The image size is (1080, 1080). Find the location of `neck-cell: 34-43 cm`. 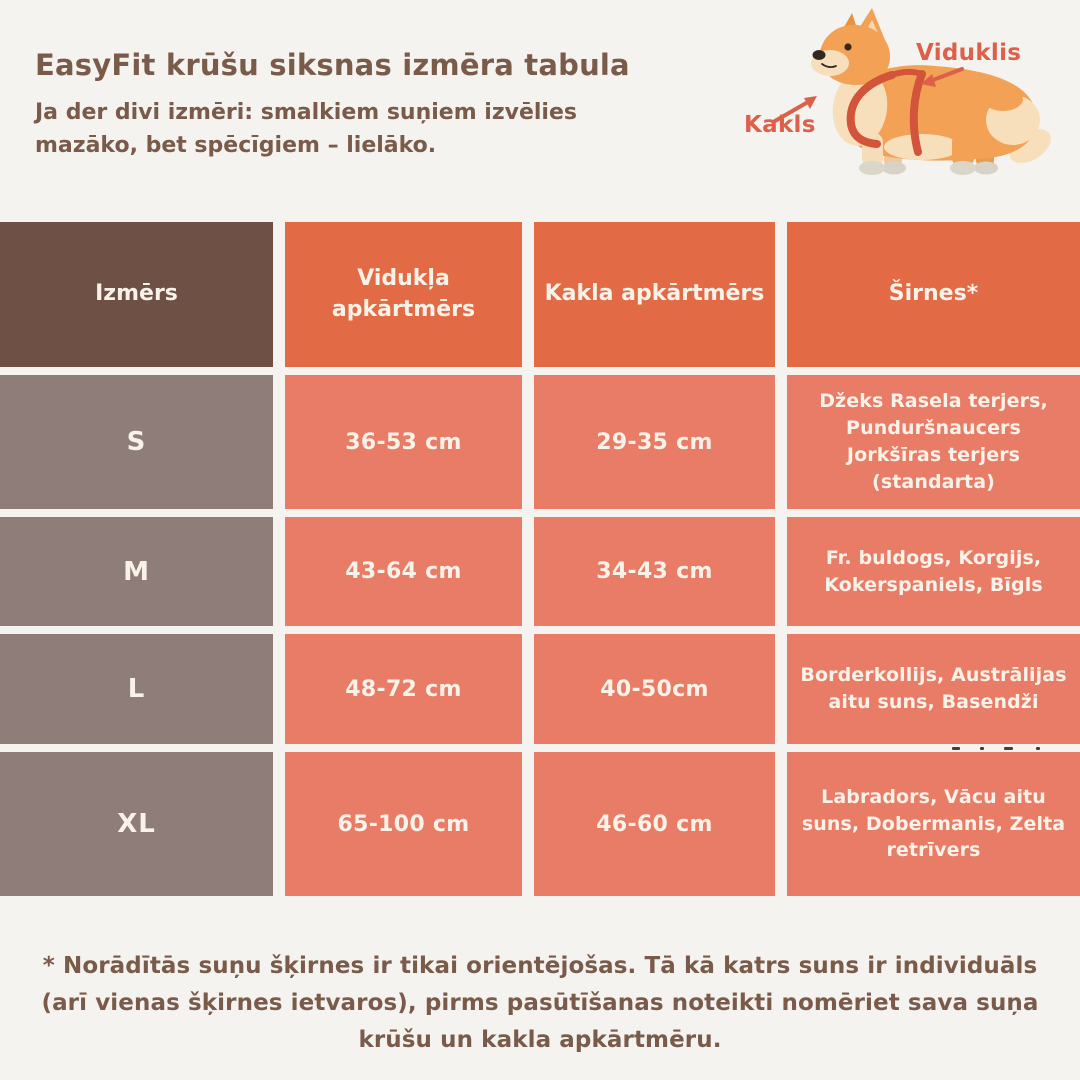

neck-cell: 34-43 cm is located at coordinates (654, 571).